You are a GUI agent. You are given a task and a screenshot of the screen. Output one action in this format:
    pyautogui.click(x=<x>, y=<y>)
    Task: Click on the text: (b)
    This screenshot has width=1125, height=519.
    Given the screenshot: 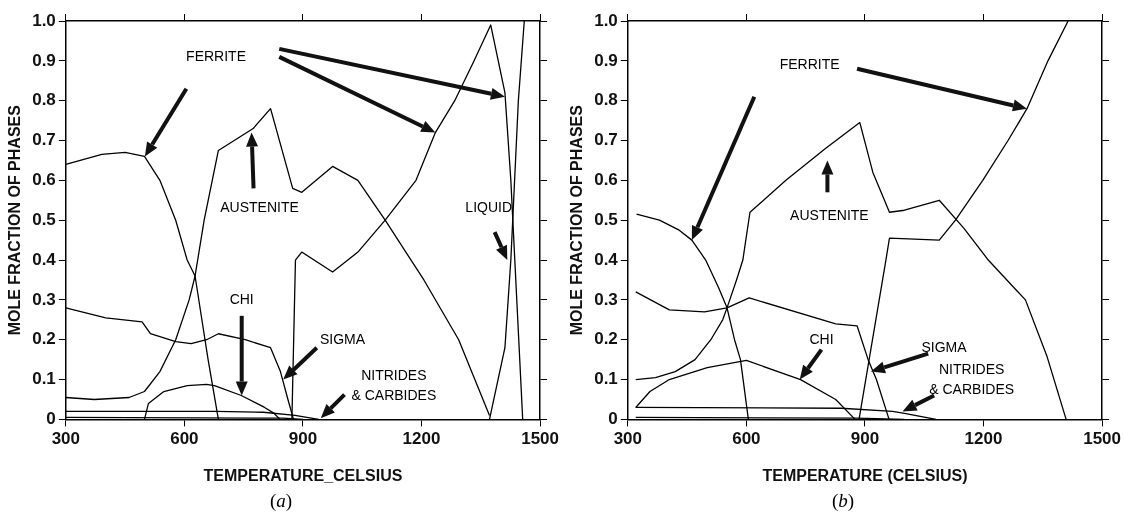 What is the action you would take?
    pyautogui.click(x=843, y=501)
    